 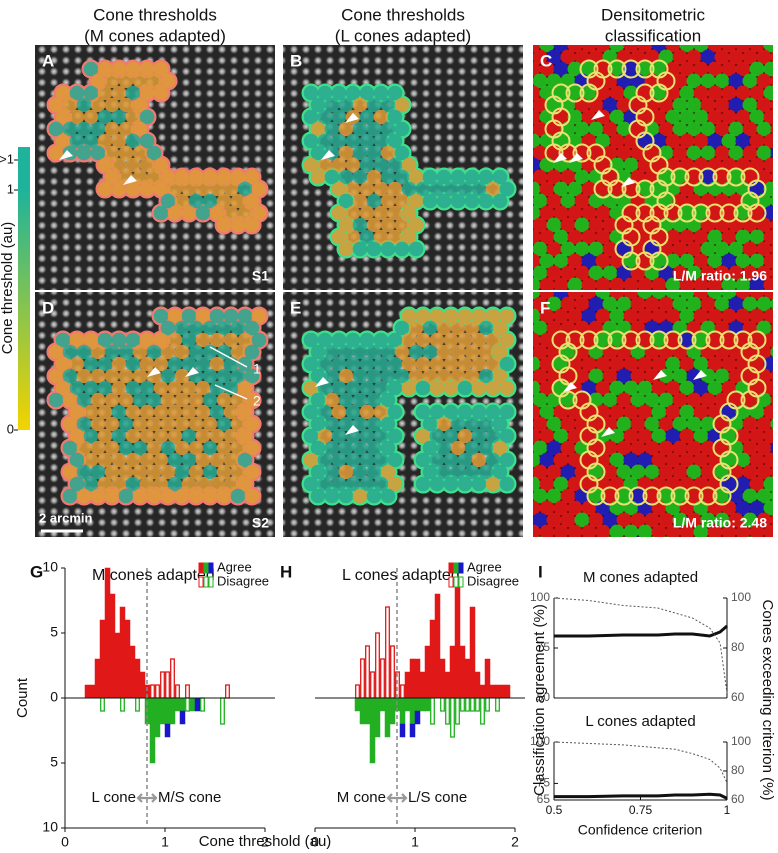 What do you see at coordinates (570, 387) in the screenshot?
I see `arrowhead` at bounding box center [570, 387].